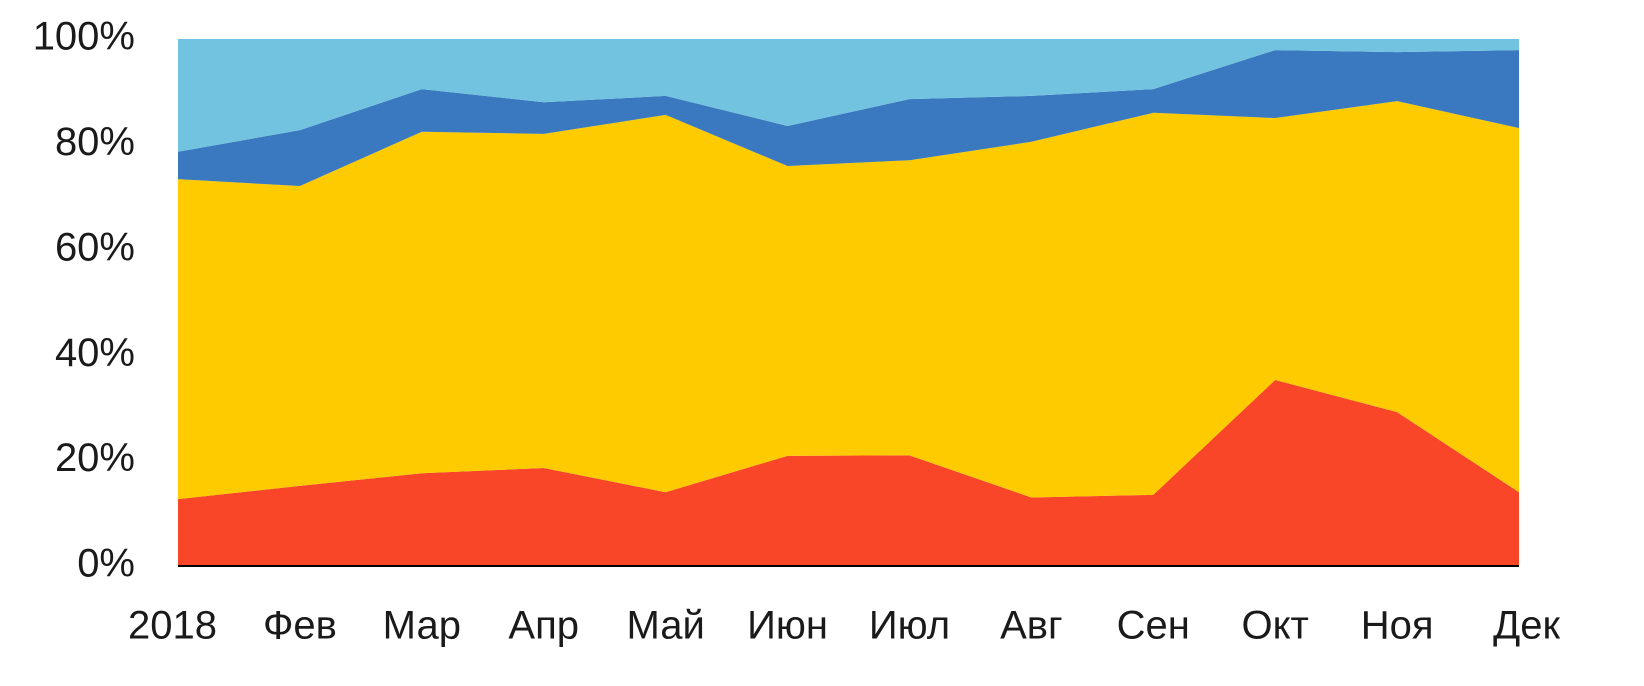 Image resolution: width=1644 pixels, height=686 pixels. Describe the element at coordinates (84, 37) in the screenshot. I see `y-tick-label: 100%` at that location.